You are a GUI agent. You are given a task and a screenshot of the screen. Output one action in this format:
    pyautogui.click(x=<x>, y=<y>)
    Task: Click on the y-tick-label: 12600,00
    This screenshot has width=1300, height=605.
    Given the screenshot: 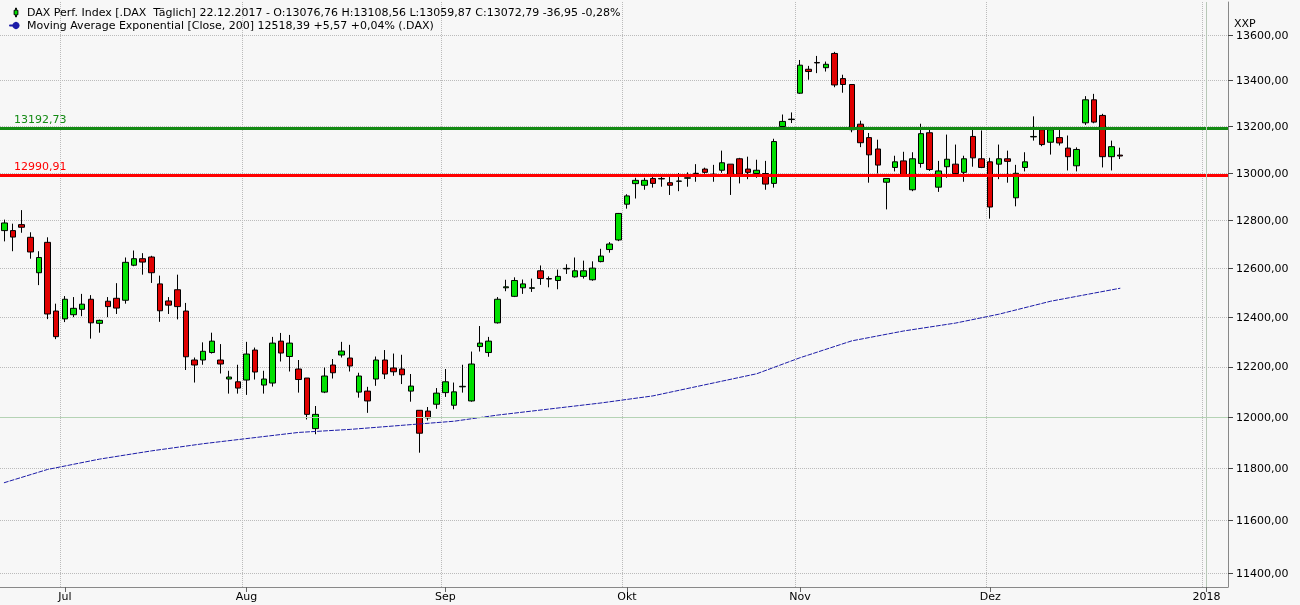 What is the action you would take?
    pyautogui.click(x=1262, y=268)
    